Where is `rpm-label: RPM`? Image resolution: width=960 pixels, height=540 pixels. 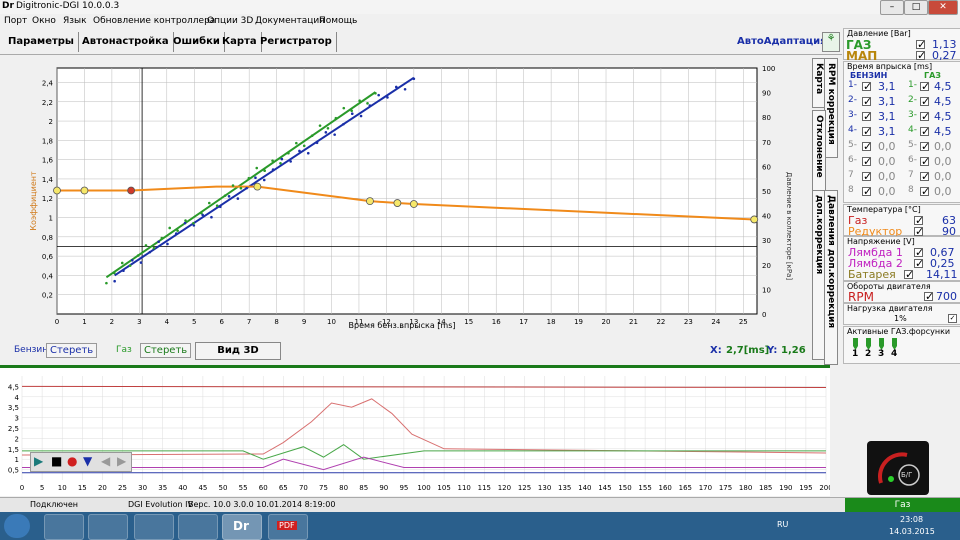
rpm-label: RPM is located at coordinates (861, 297).